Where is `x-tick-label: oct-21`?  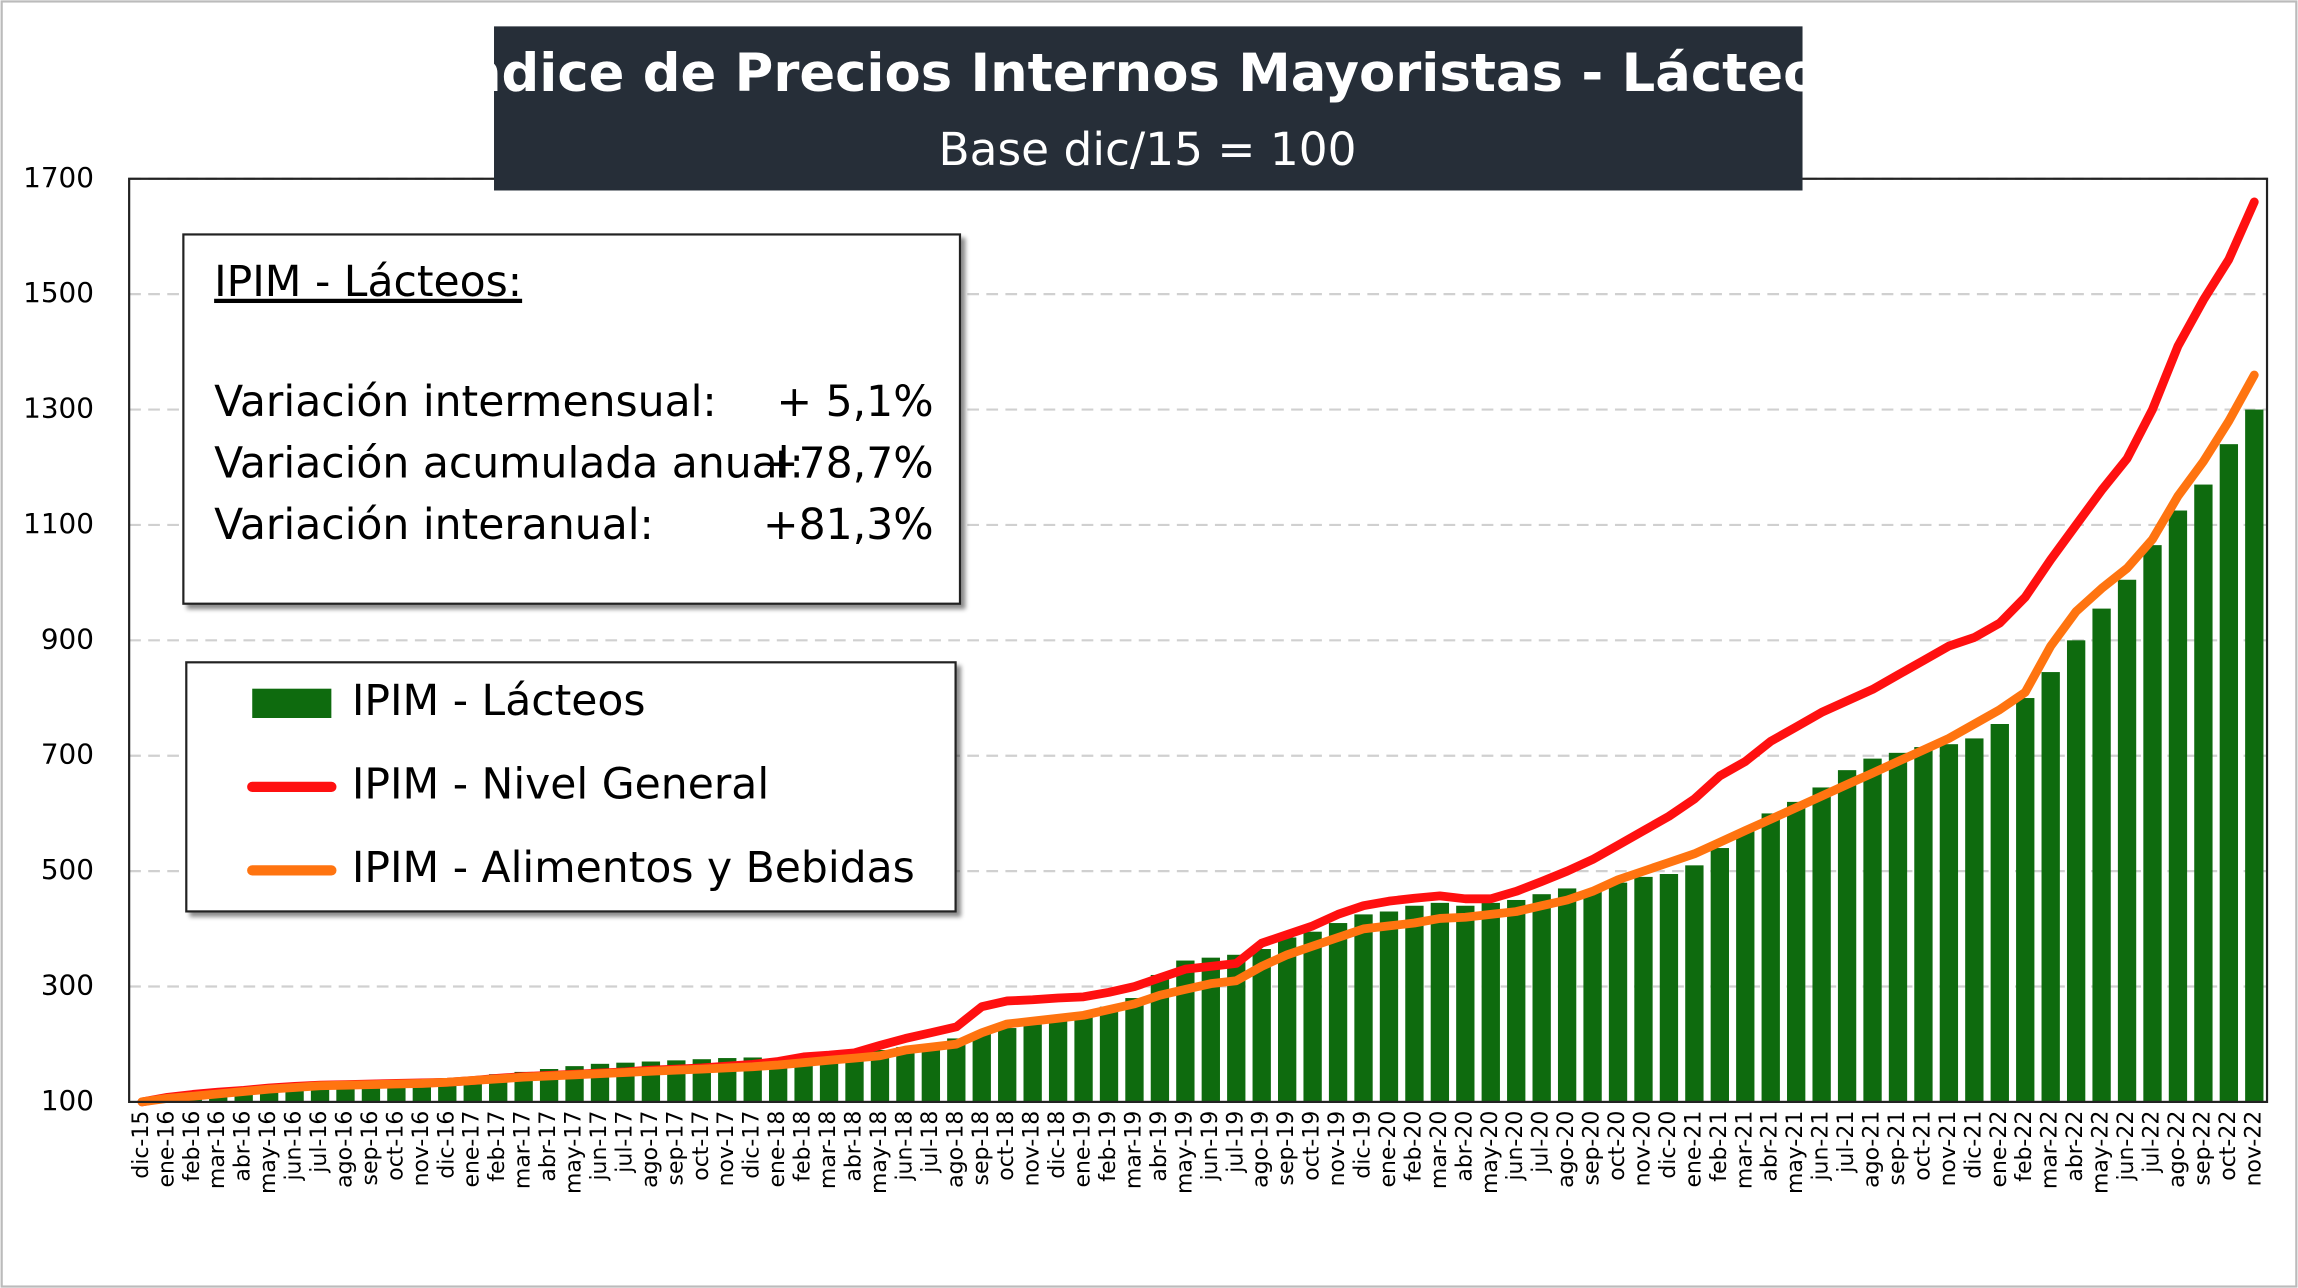
x-tick-label: oct-21 is located at coordinates (1922, 1146).